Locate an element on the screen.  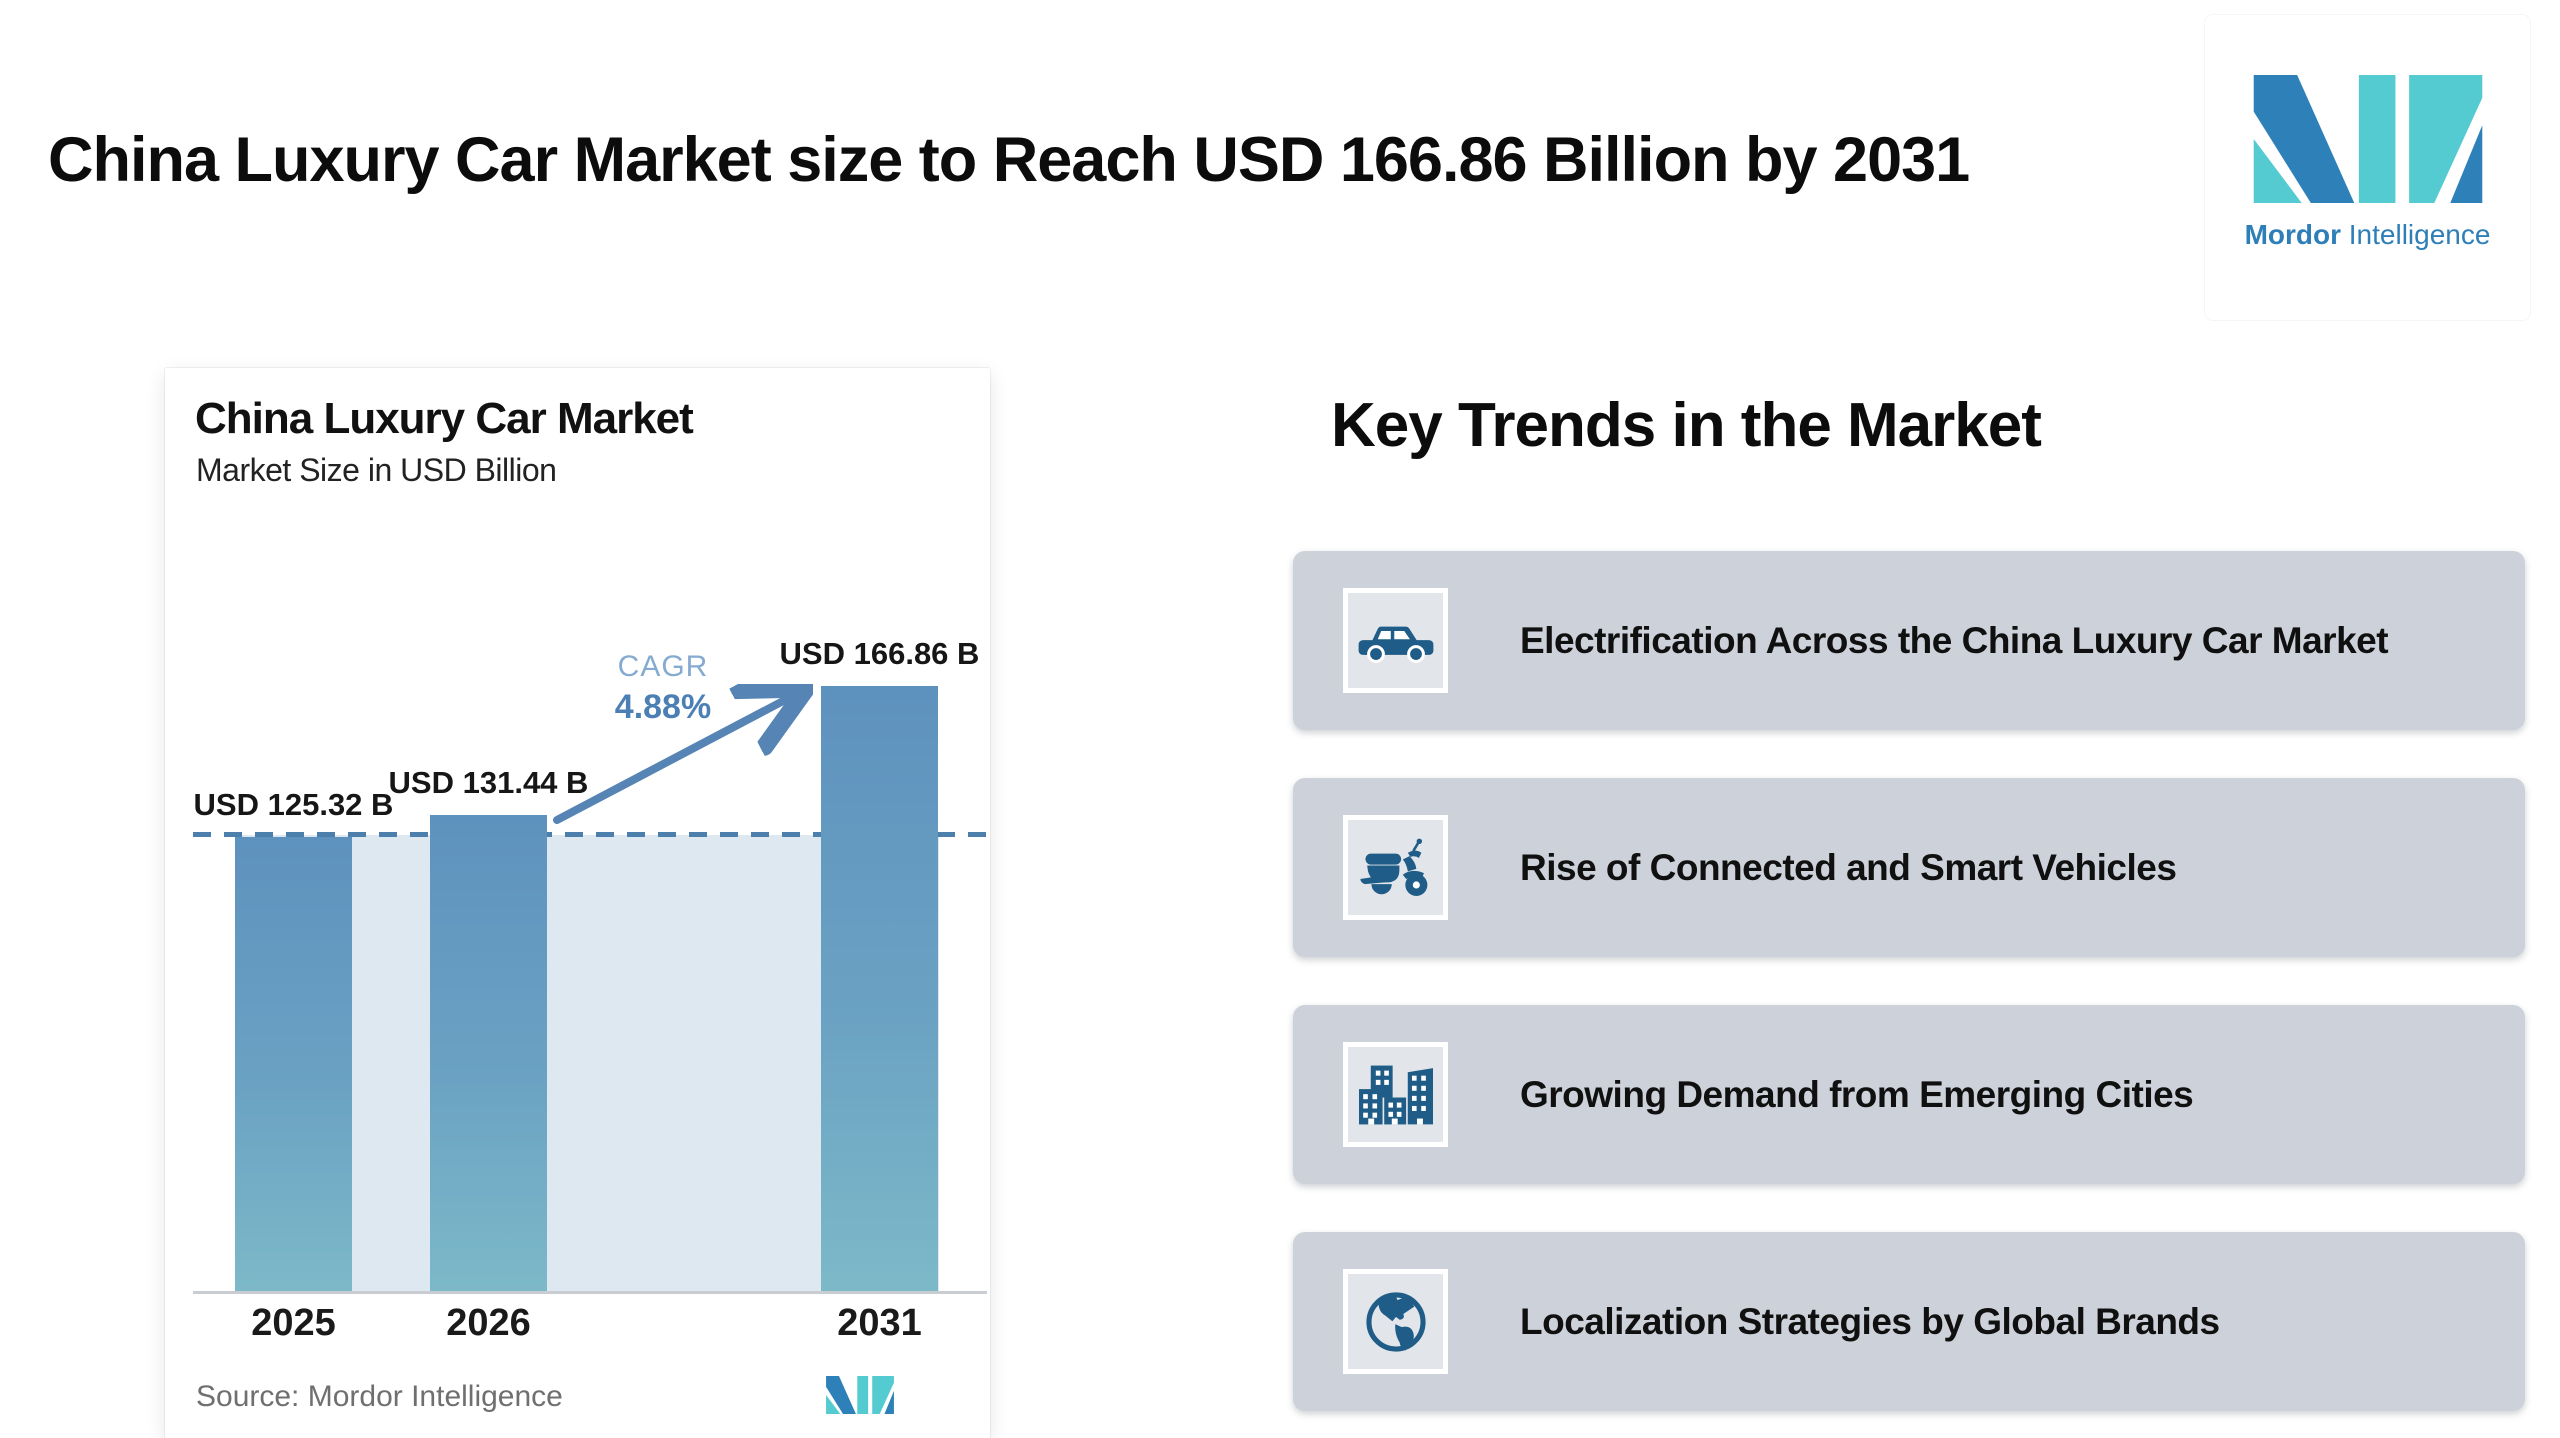
brand-logo-text: Mordor Intelligence is located at coordinates (2368, 235).